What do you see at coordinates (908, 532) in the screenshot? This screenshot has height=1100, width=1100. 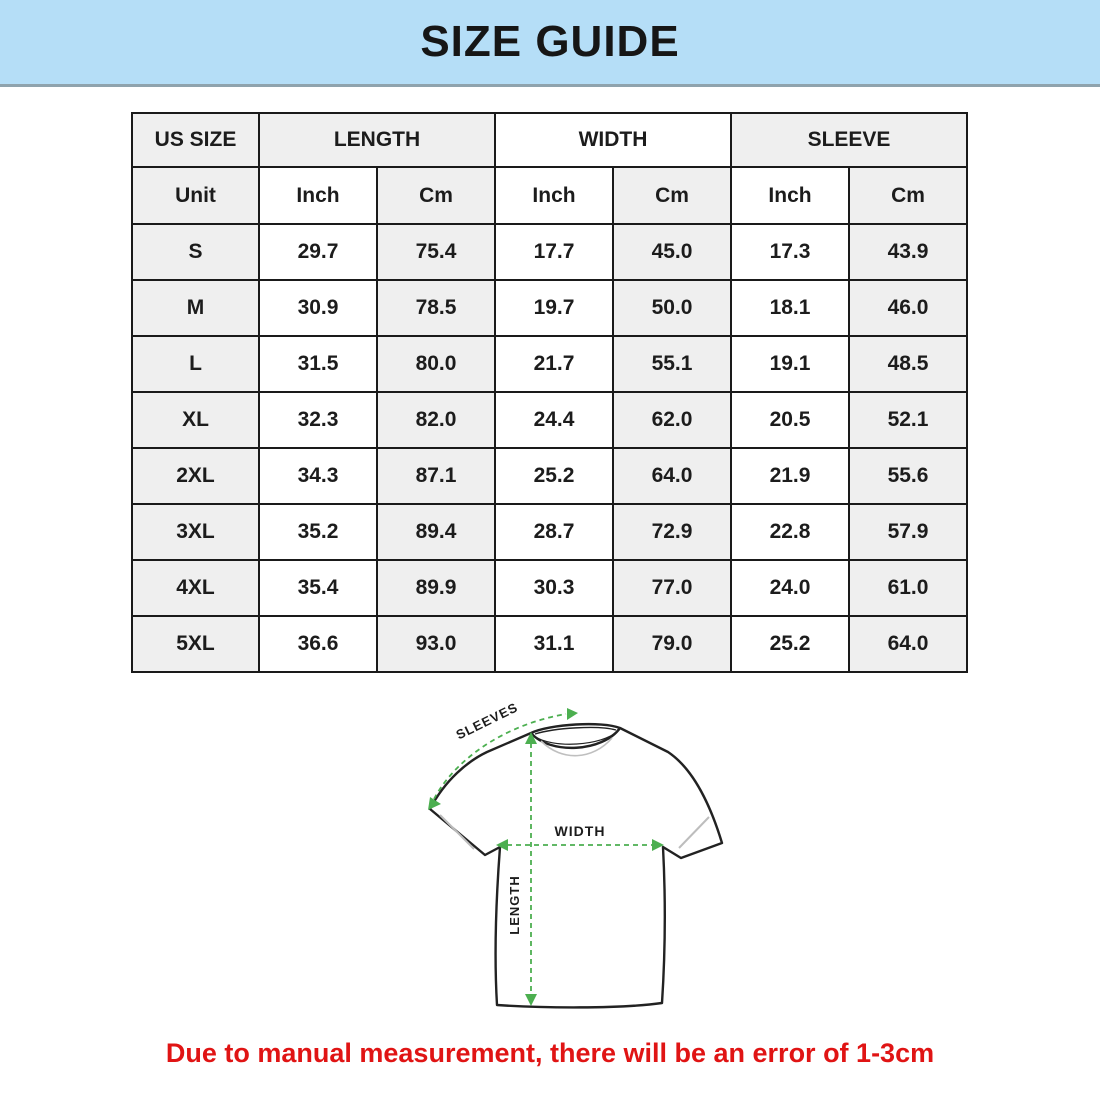 I see `table-cell: 57.9` at bounding box center [908, 532].